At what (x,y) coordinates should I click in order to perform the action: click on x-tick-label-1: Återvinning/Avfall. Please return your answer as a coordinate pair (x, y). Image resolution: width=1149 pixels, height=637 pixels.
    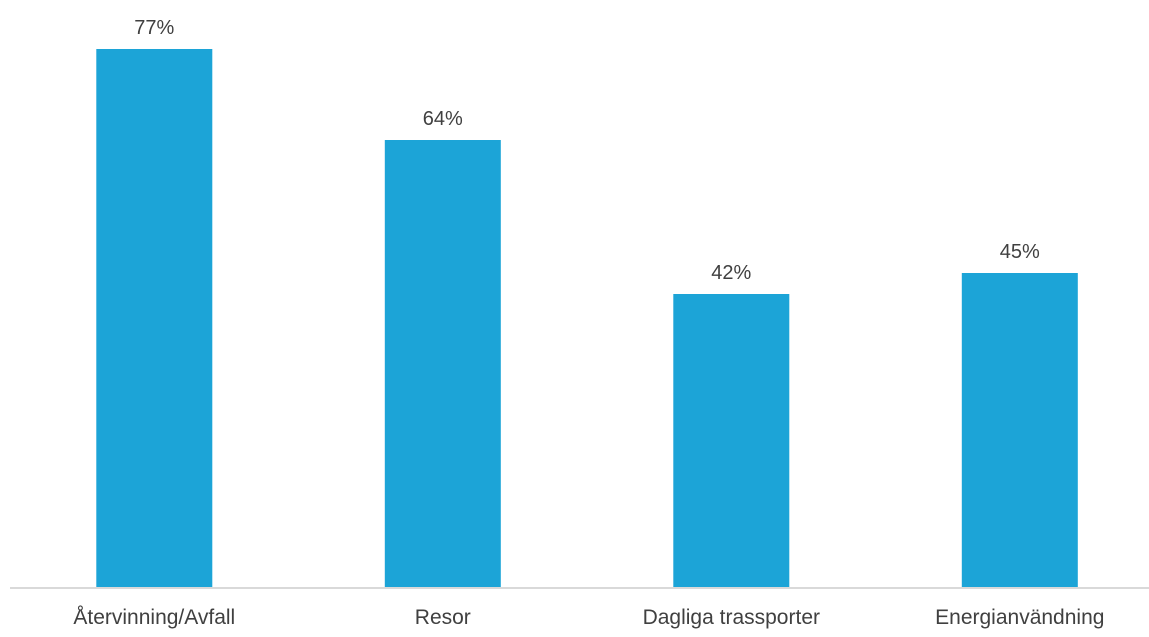
    Looking at the image, I should click on (154, 617).